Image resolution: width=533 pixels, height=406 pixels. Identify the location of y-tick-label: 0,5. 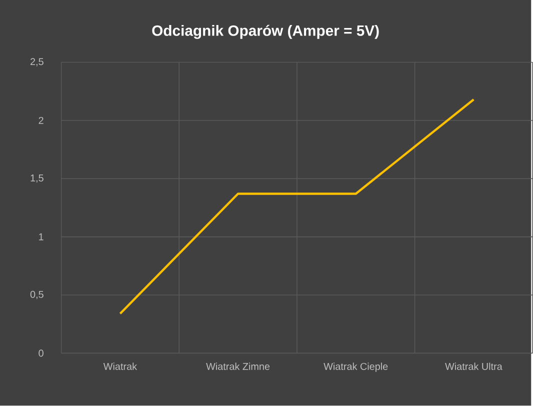
(37, 295).